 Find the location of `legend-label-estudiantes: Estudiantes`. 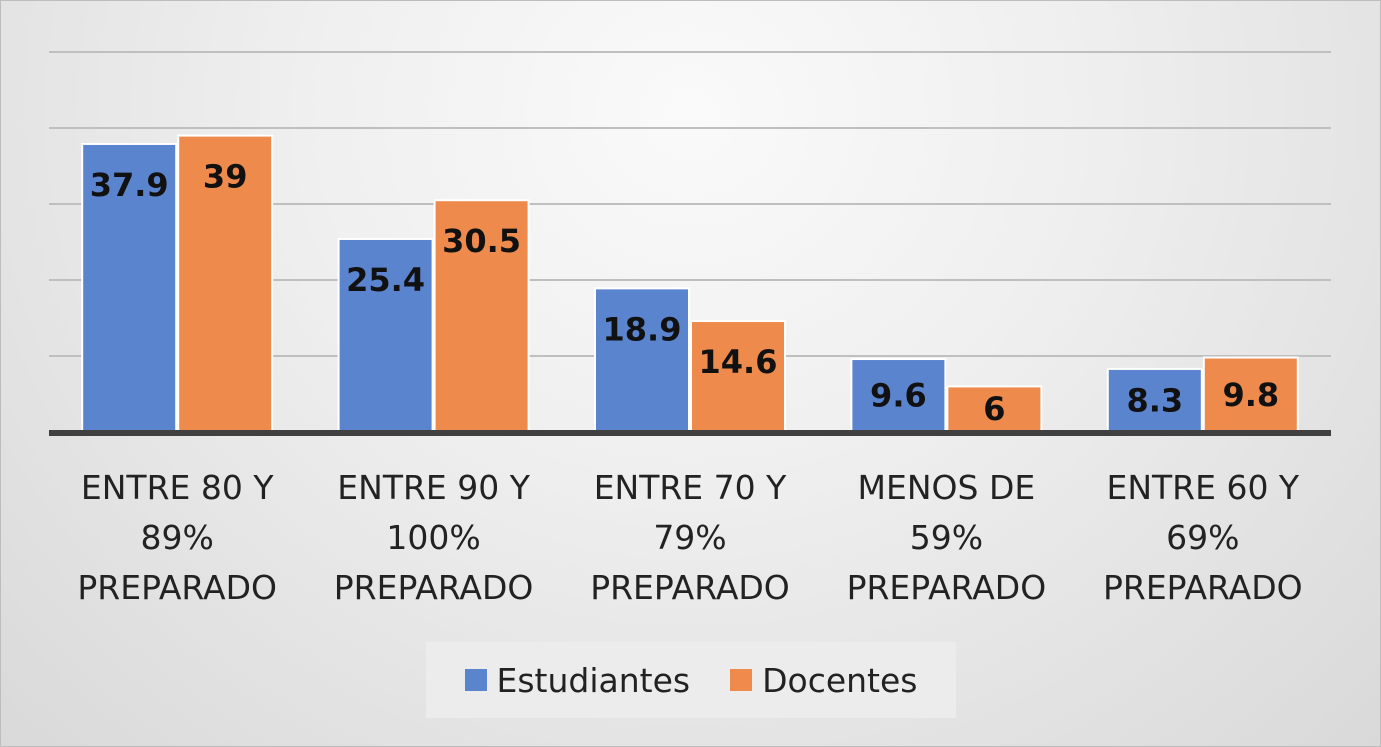

legend-label-estudiantes: Estudiantes is located at coordinates (593, 680).